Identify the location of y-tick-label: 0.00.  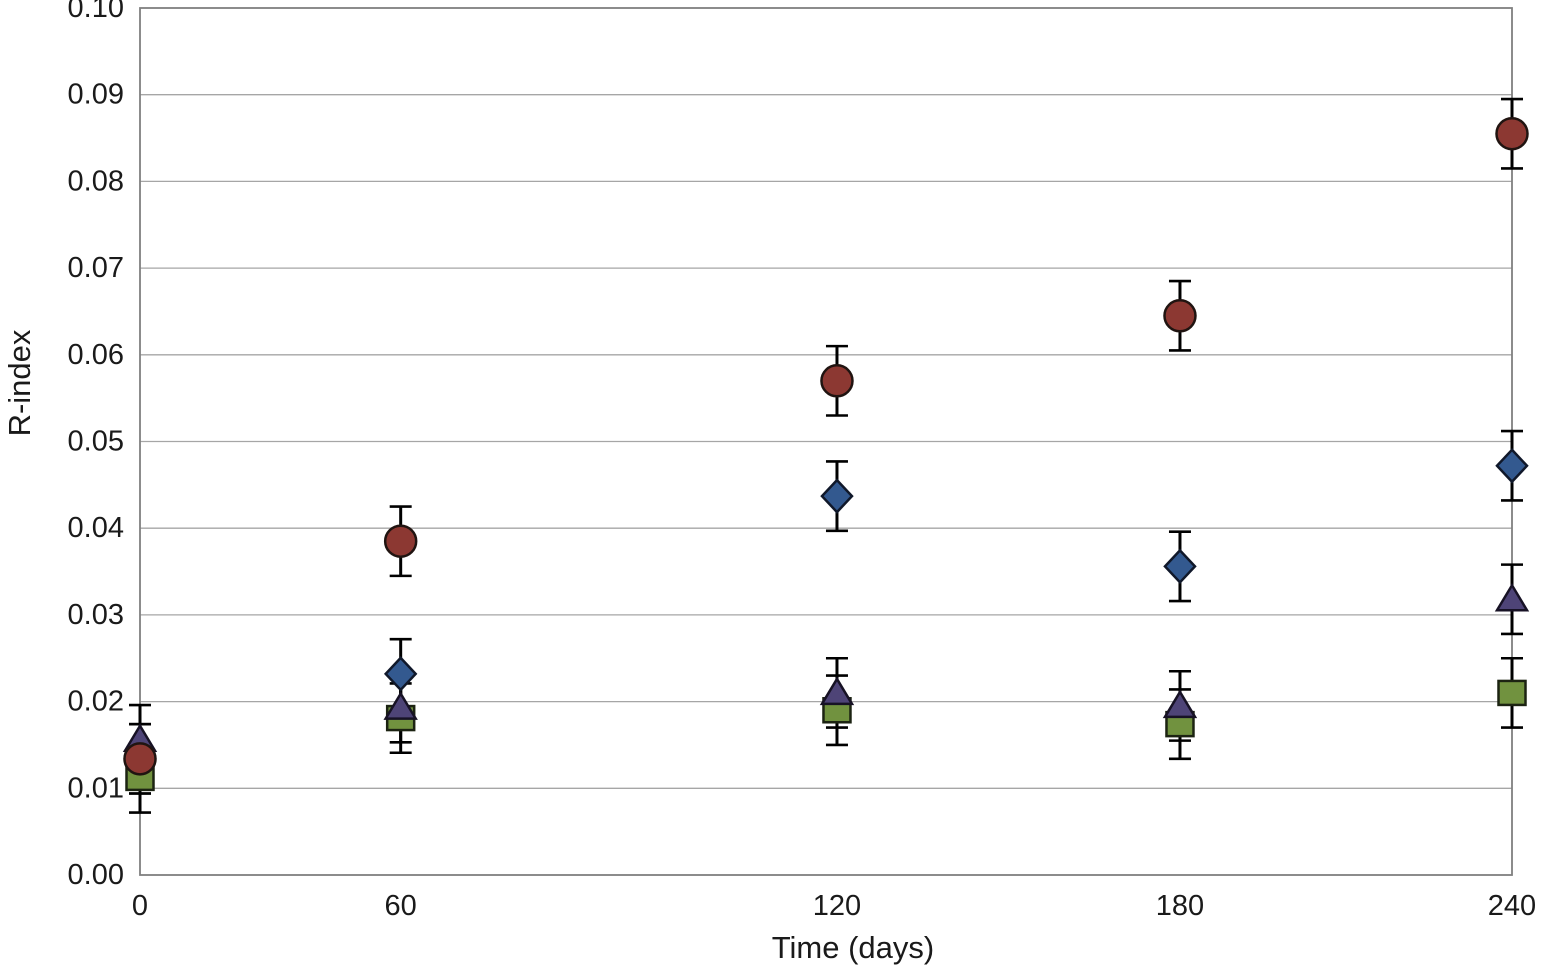
(96, 875).